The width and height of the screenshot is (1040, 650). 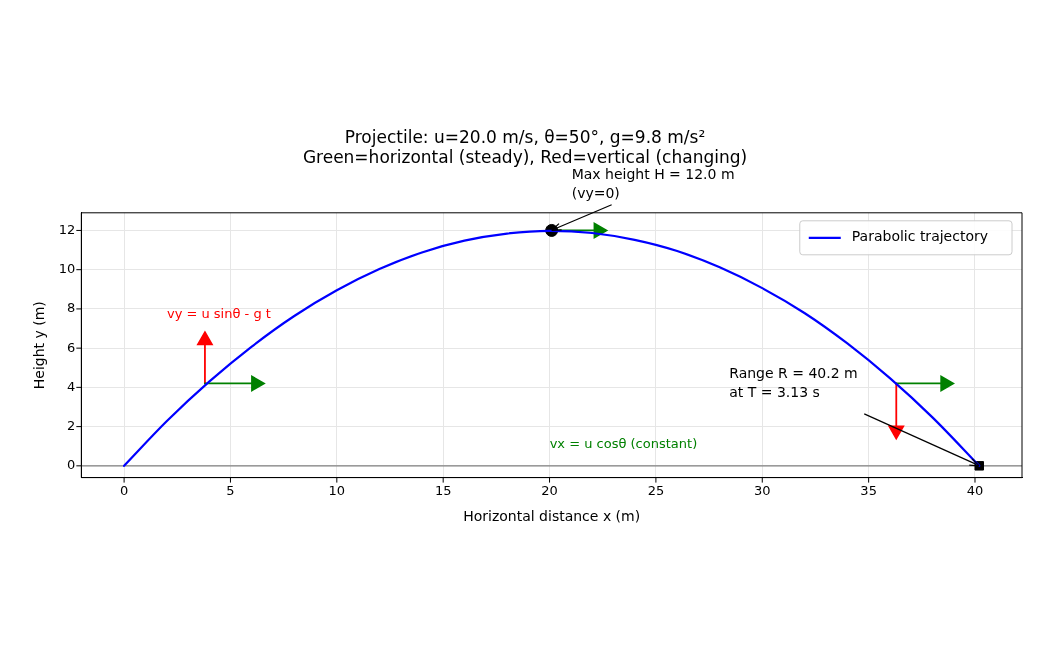 I want to click on x-tick-label: 40, so click(x=975, y=490).